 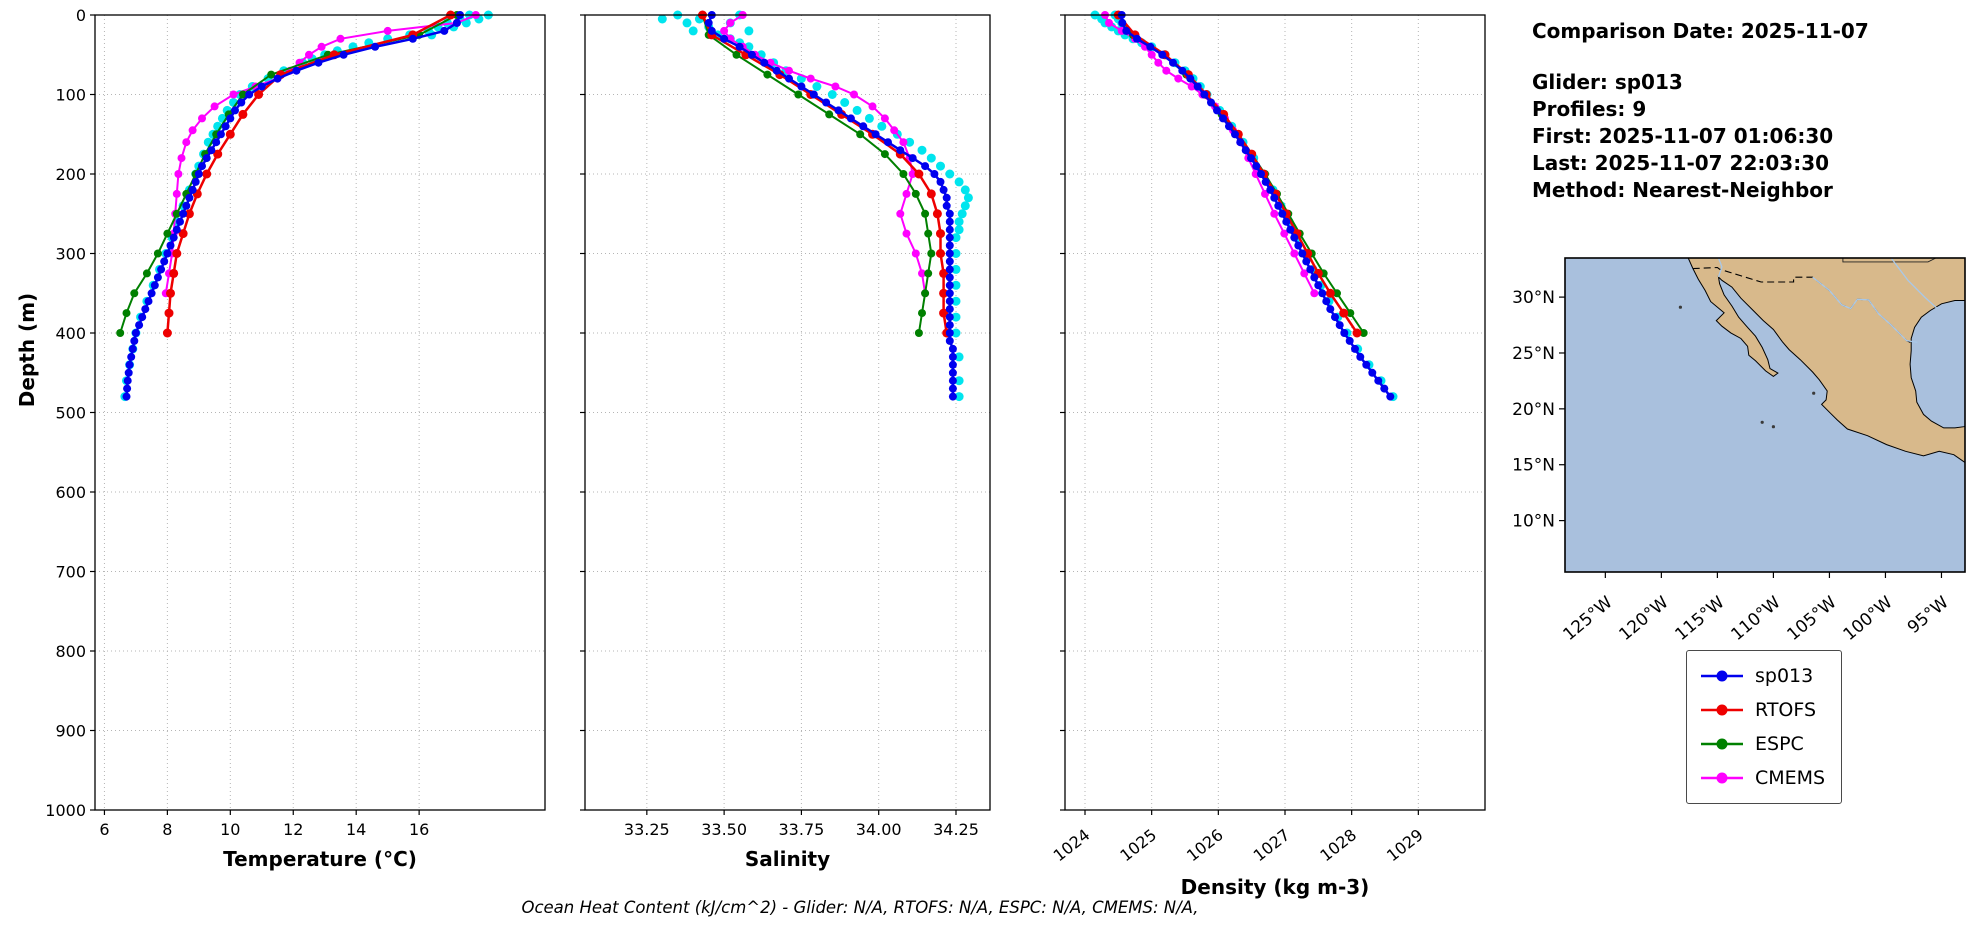 What do you see at coordinates (65, 810) in the screenshot?
I see `svg-text: 1000` at bounding box center [65, 810].